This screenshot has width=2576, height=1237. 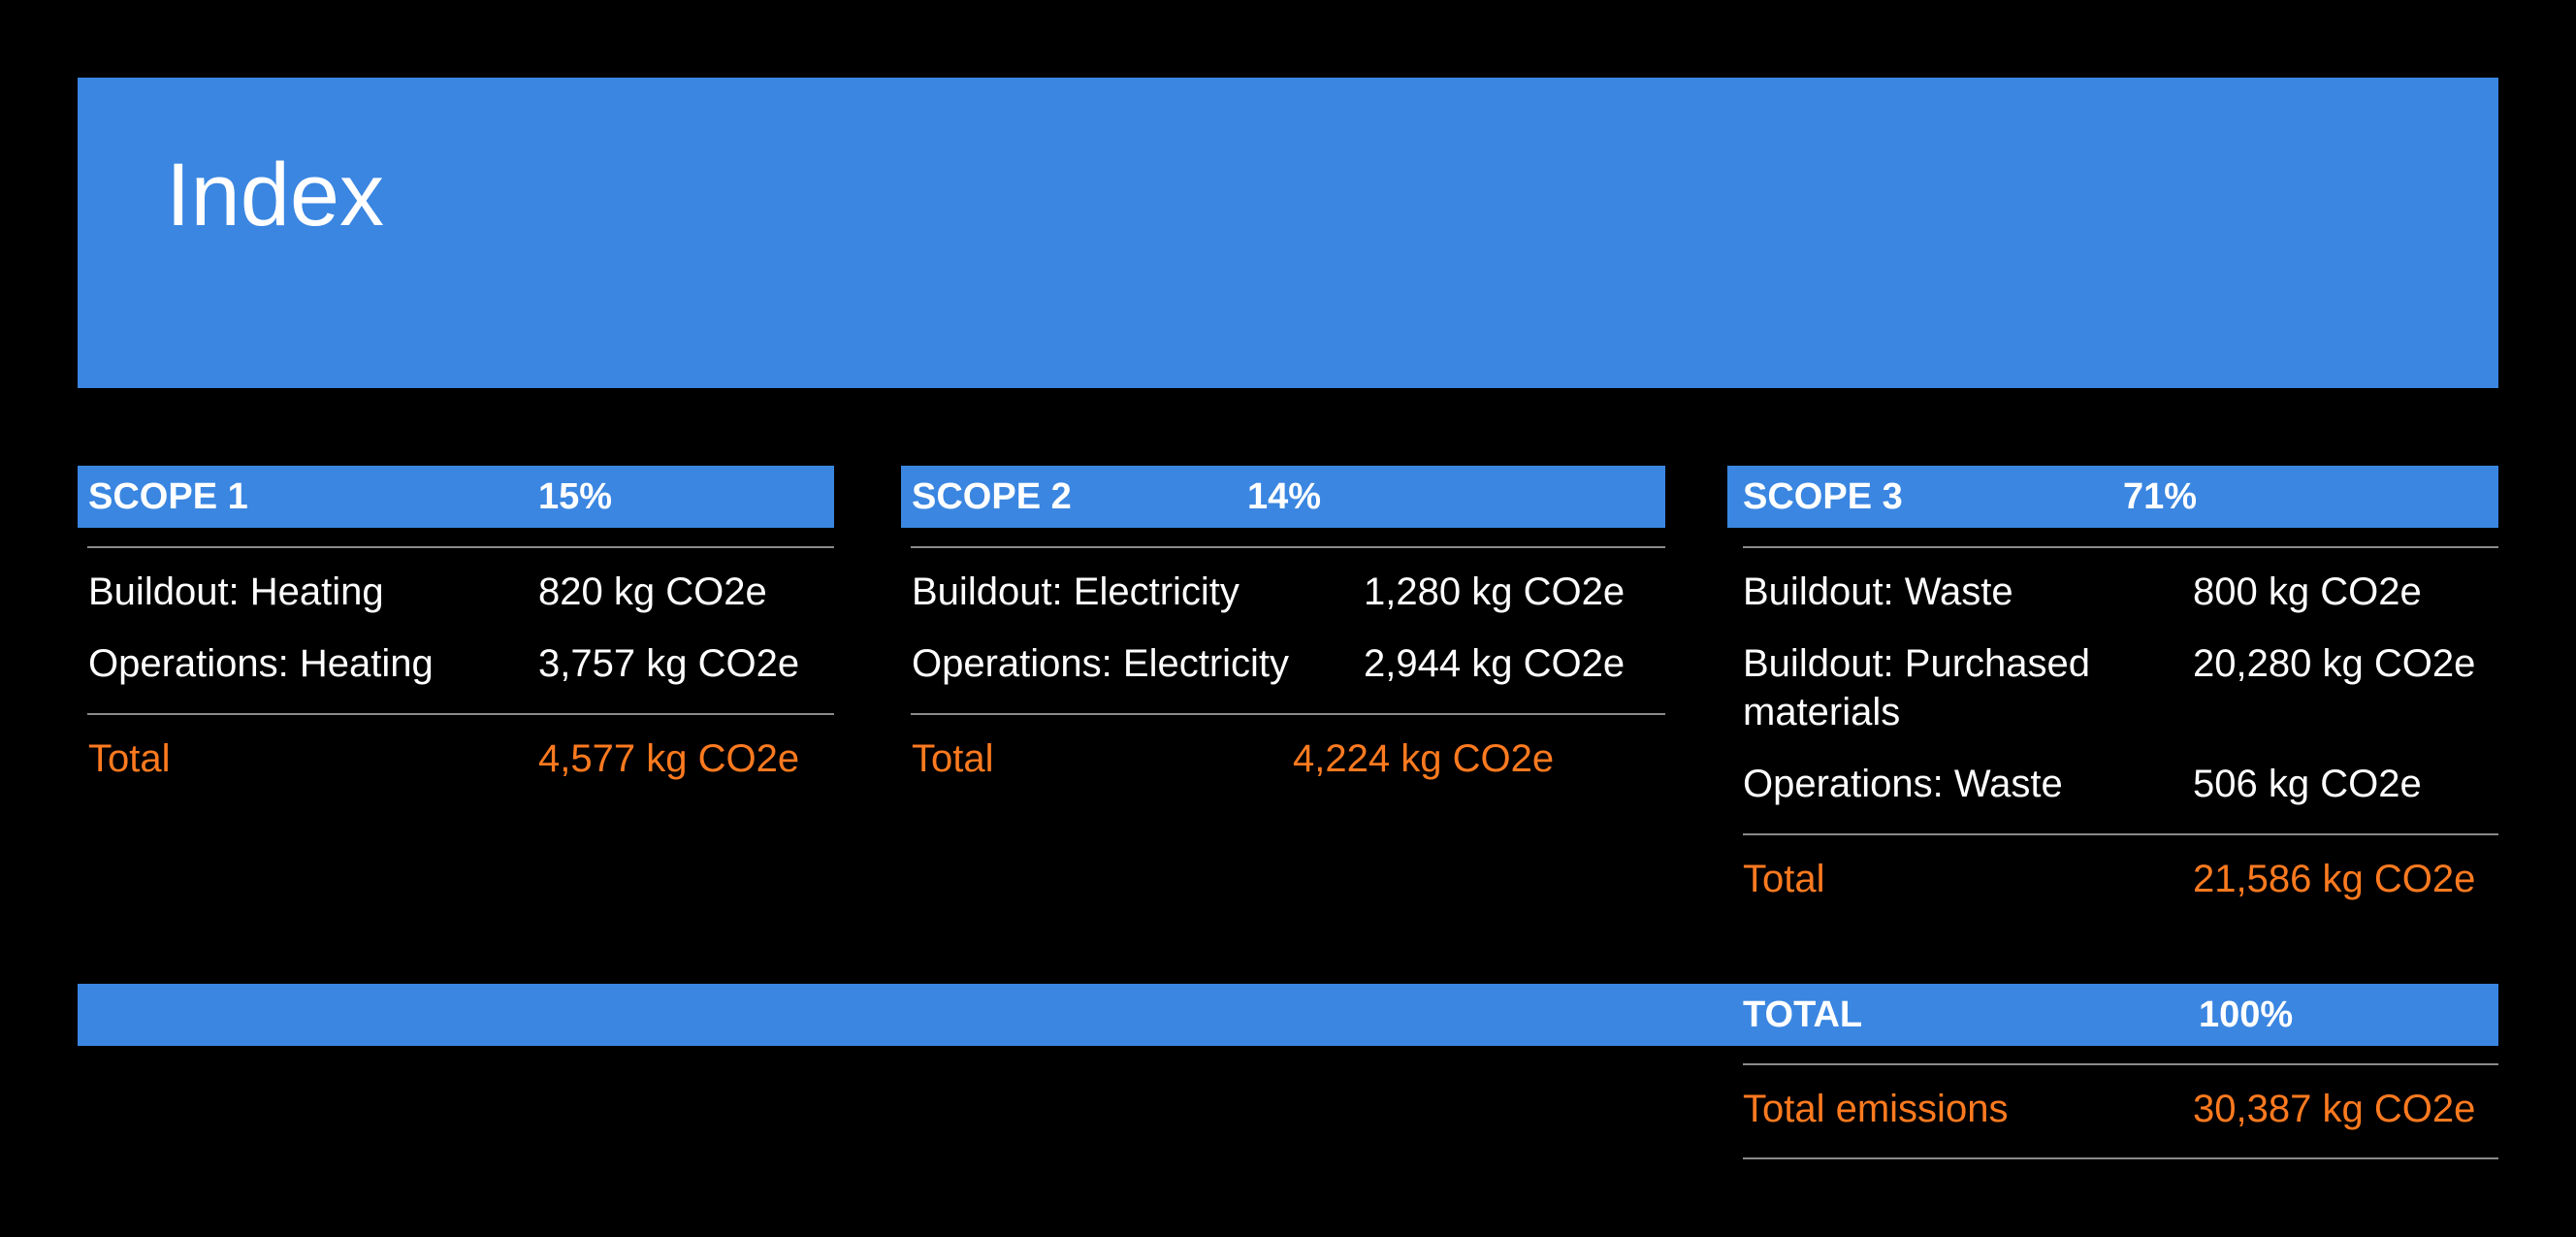 I want to click on scope-3-percent: 71%, so click(x=2160, y=496).